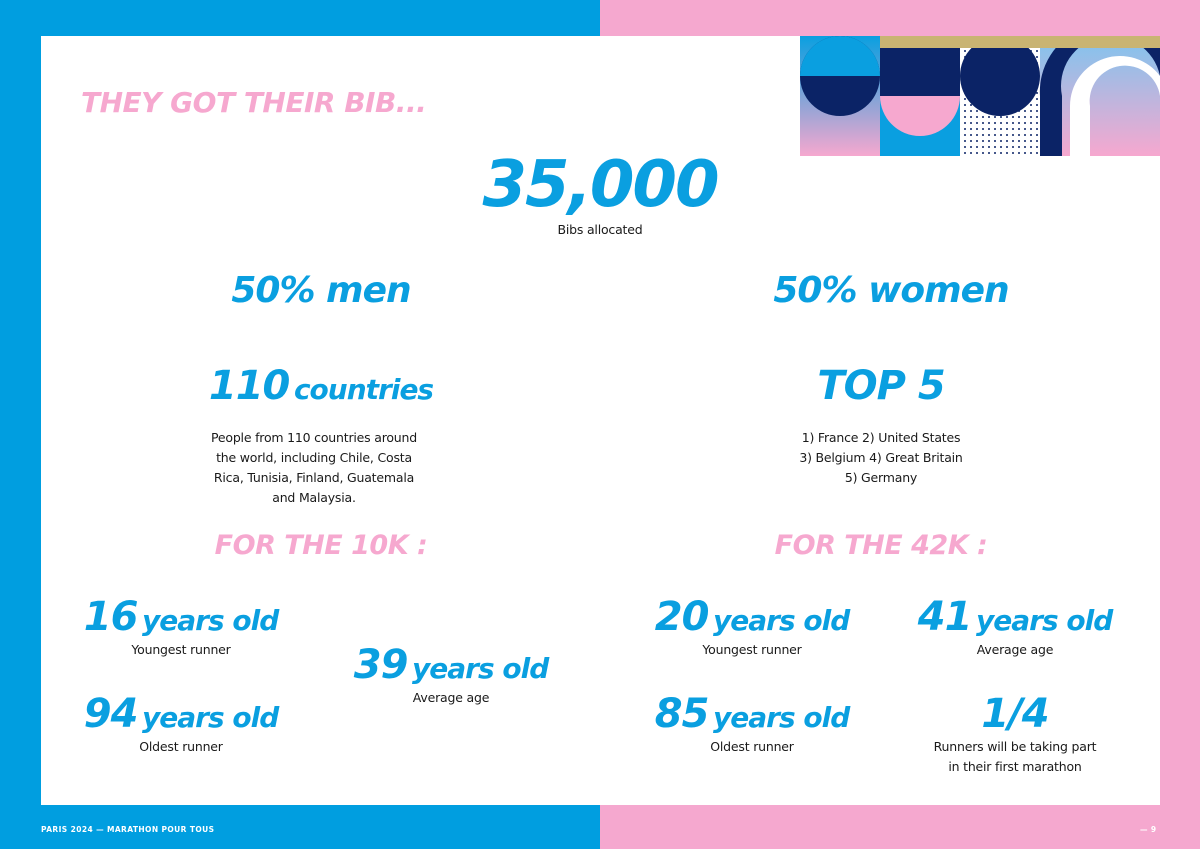 The height and width of the screenshot is (849, 1200). Describe the element at coordinates (111, 714) in the screenshot. I see `stat-10k-oldest-value: 94` at that location.